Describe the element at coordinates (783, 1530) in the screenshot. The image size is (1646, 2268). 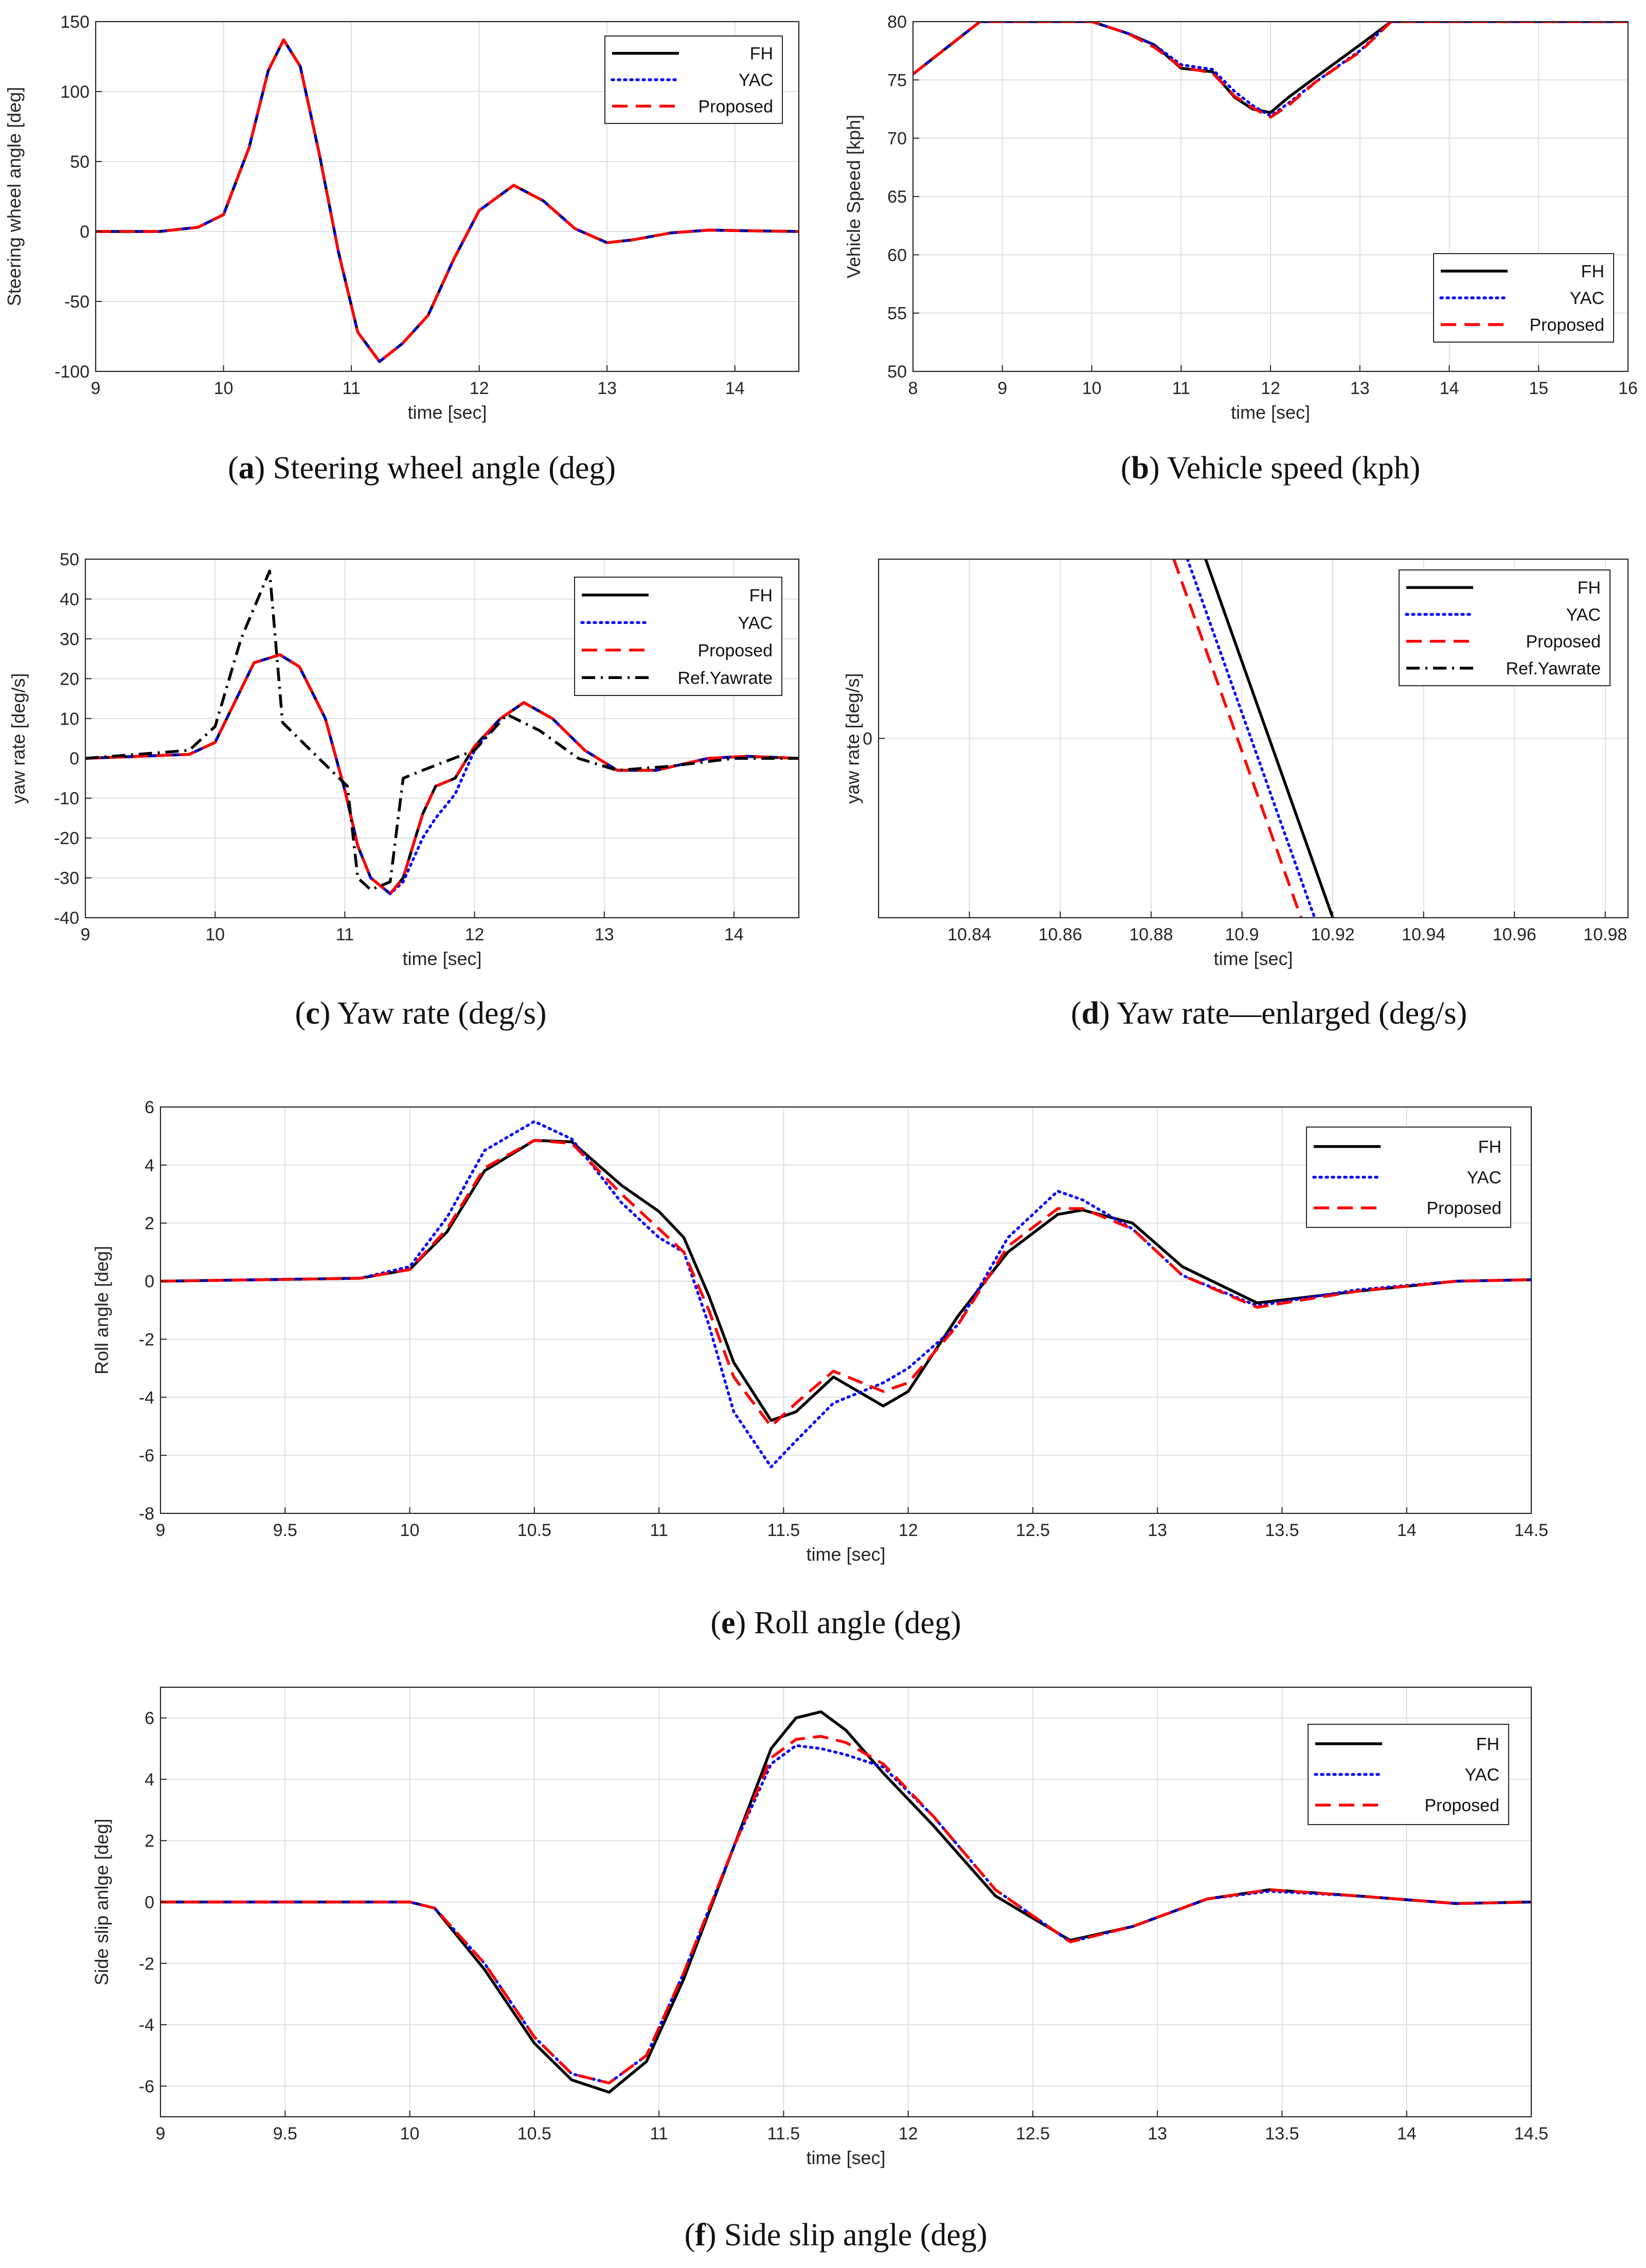
I see `x-tick-label: 11.5` at that location.